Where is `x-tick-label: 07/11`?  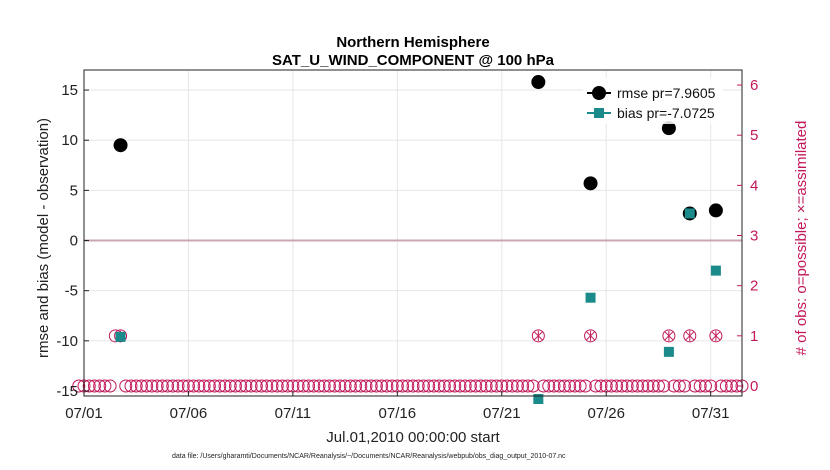
x-tick-label: 07/11 is located at coordinates (293, 413).